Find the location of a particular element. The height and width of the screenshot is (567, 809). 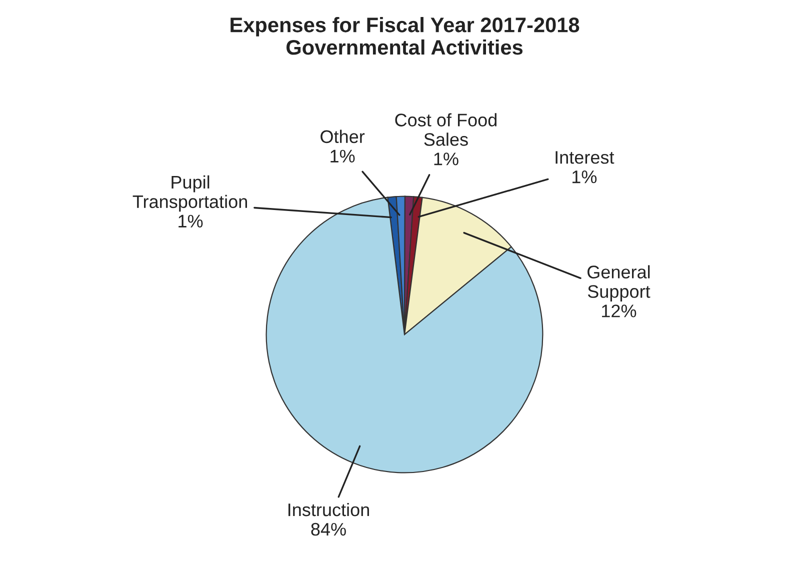

data-label: 12% is located at coordinates (619, 311).